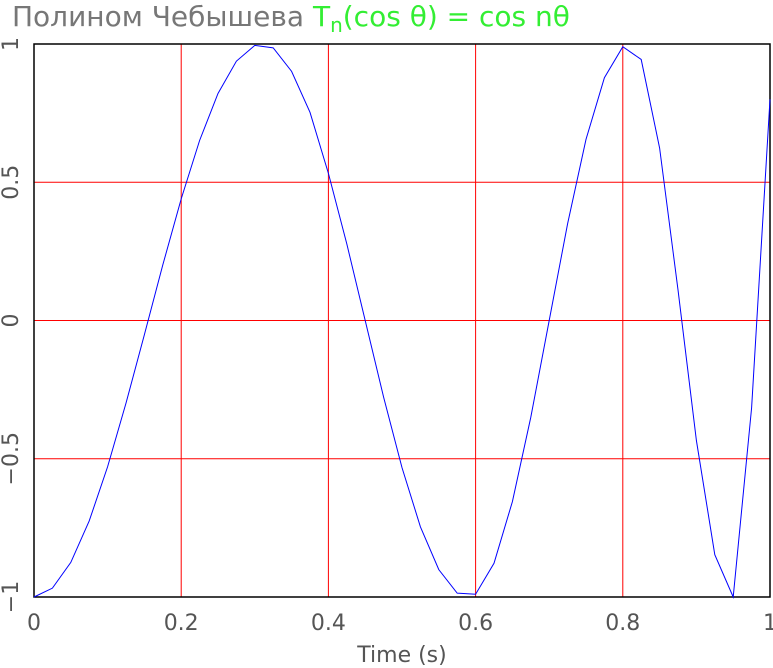  What do you see at coordinates (475, 623) in the screenshot?
I see `x-tick-label: 0.6` at bounding box center [475, 623].